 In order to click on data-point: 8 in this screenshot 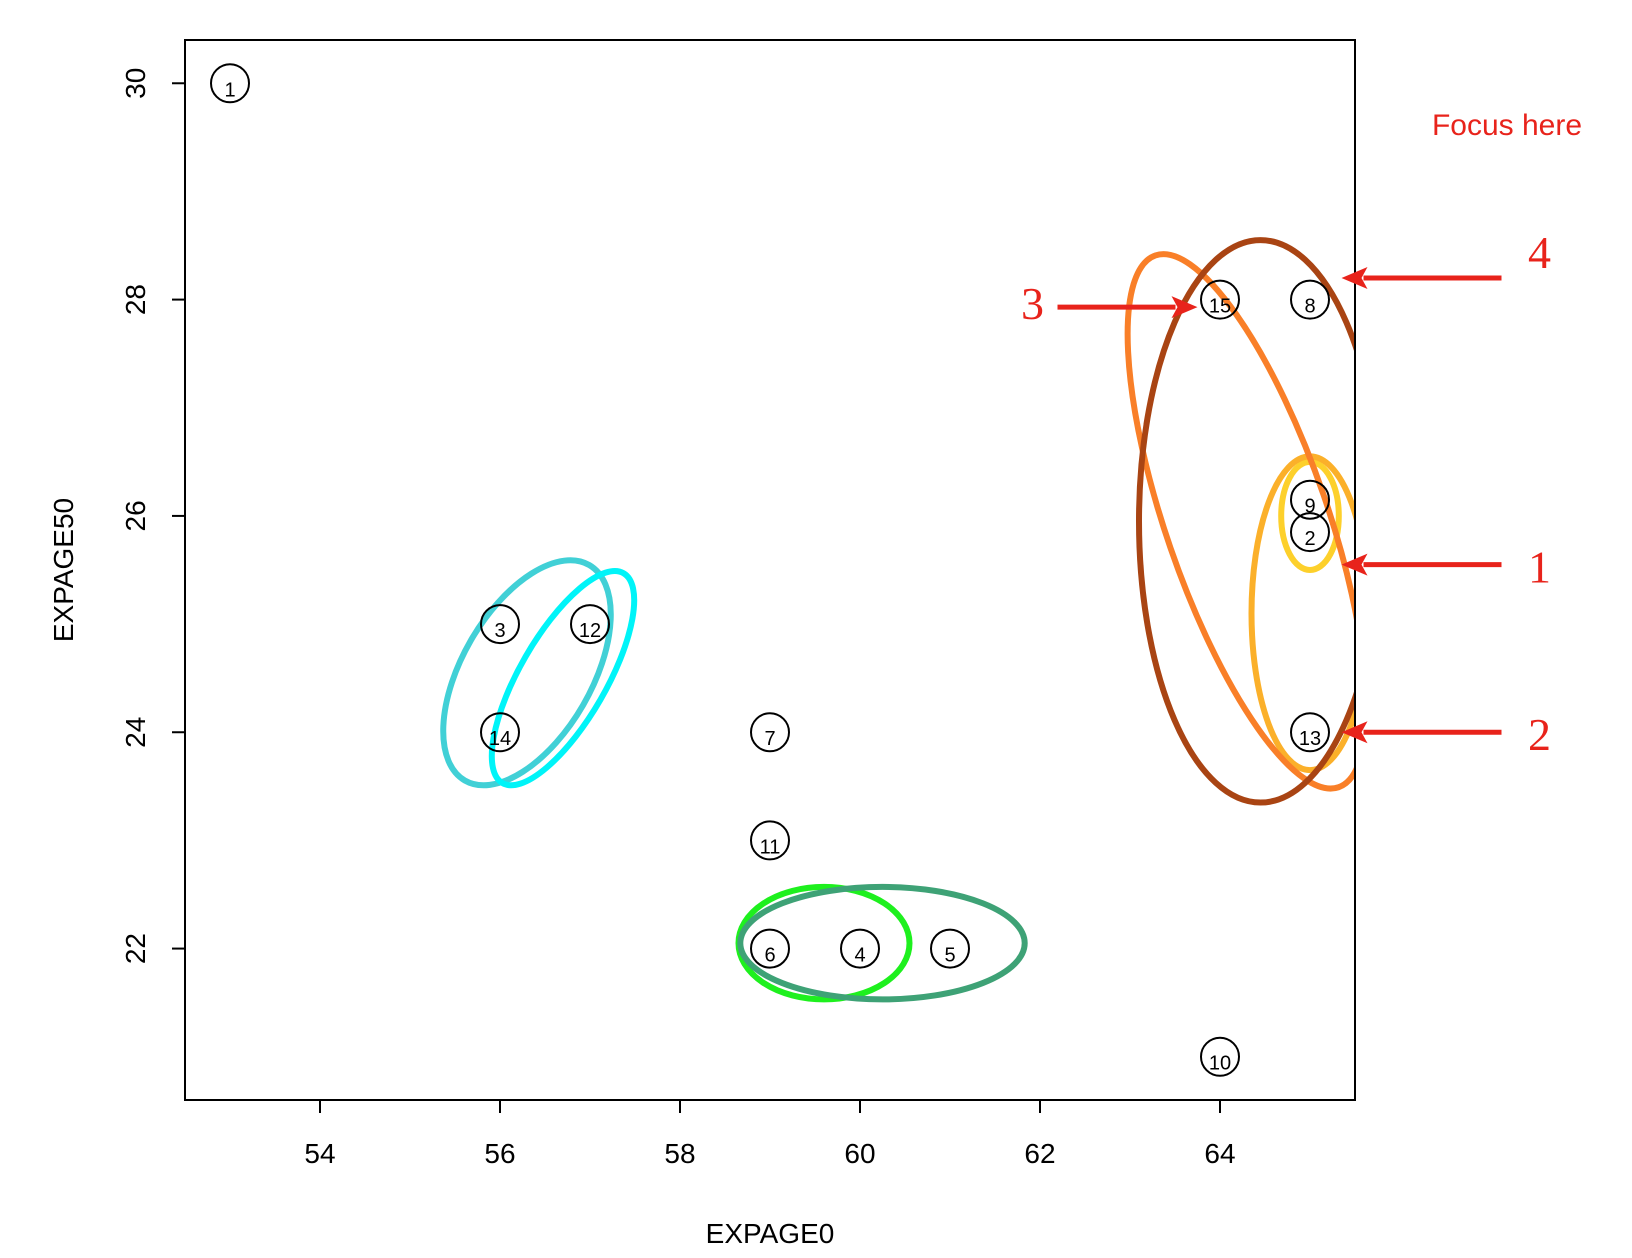, I will do `click(1310, 299)`.